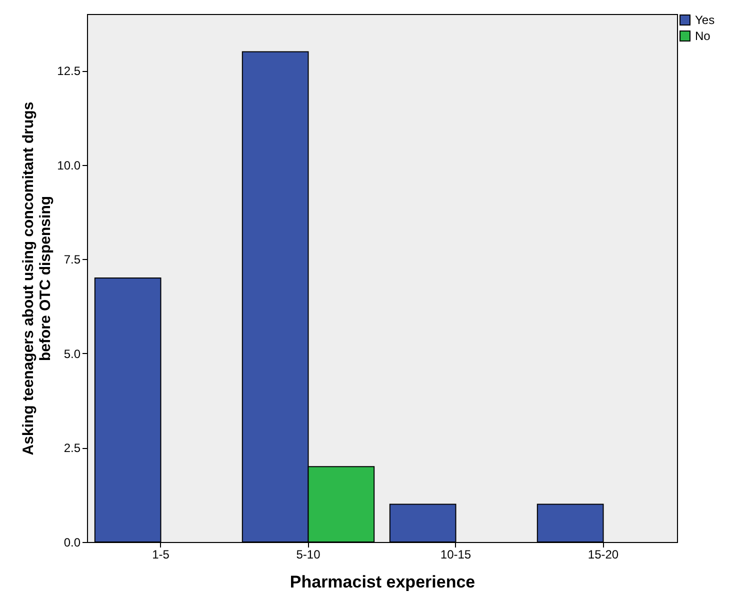  What do you see at coordinates (603, 555) in the screenshot?
I see `x-tick-label: 15-20` at bounding box center [603, 555].